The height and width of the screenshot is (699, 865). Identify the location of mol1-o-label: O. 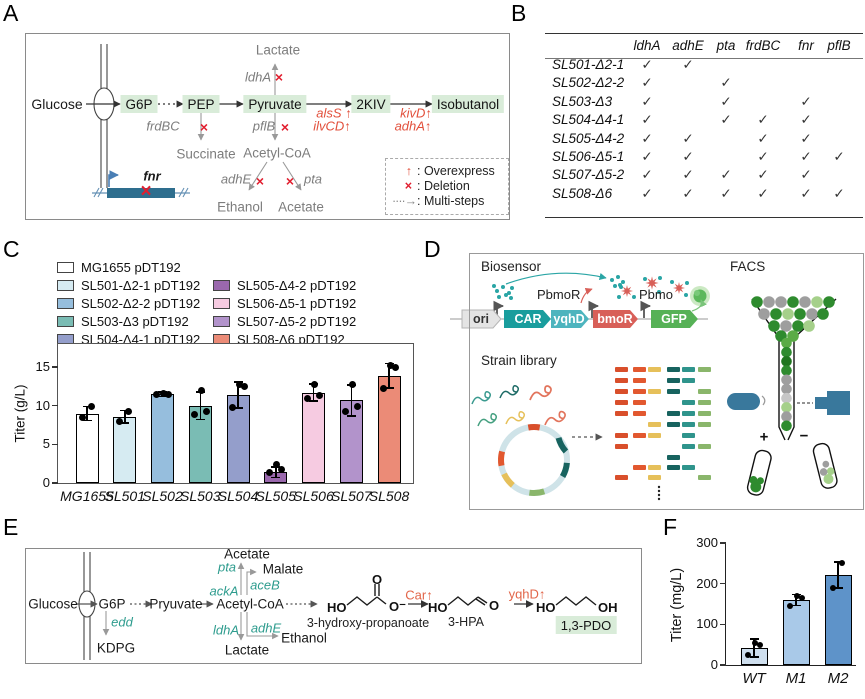
(377, 579).